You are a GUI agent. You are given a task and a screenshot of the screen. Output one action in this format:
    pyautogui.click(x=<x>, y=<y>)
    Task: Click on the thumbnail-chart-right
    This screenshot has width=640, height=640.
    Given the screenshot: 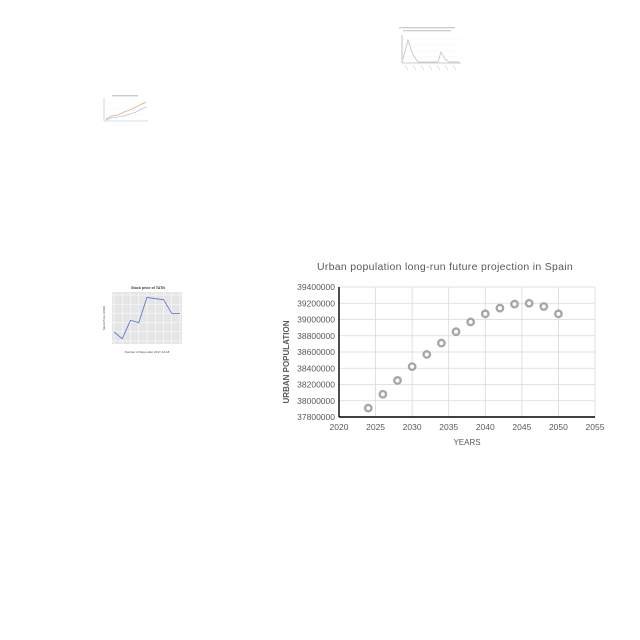 What is the action you would take?
    pyautogui.click(x=429, y=50)
    